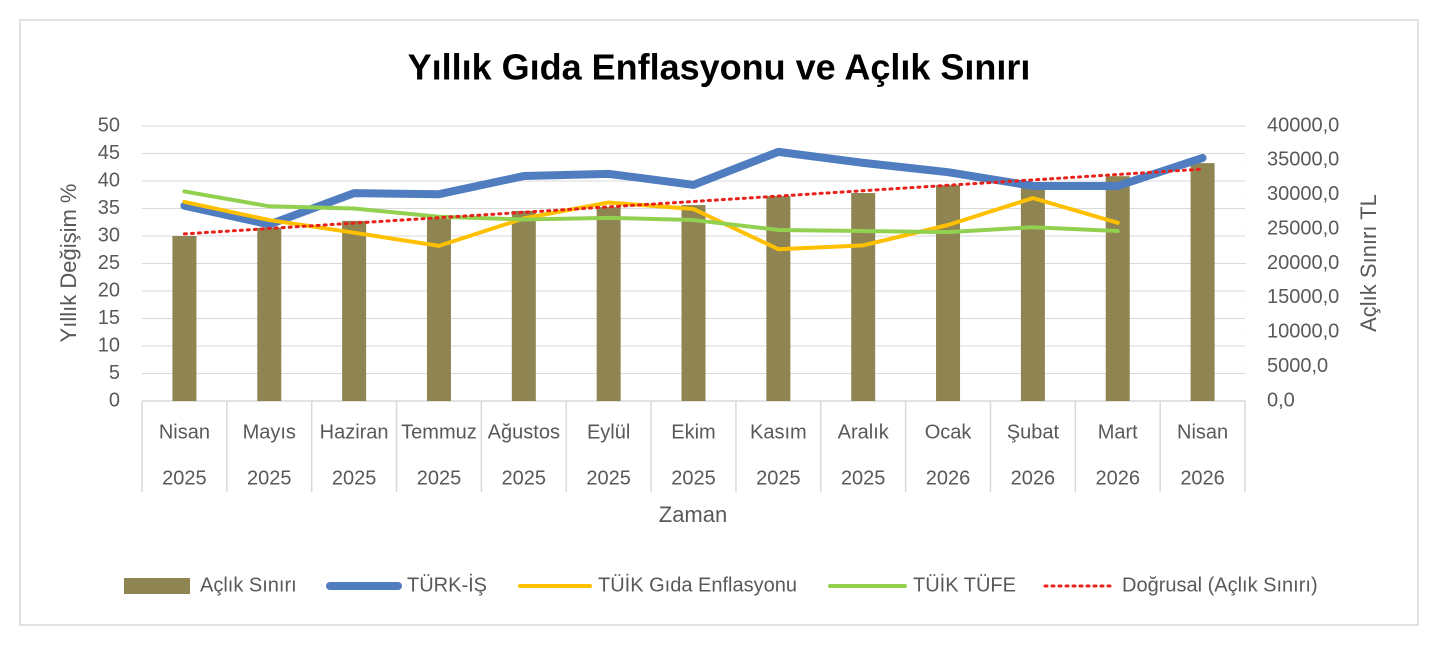 This screenshot has width=1438, height=652. What do you see at coordinates (109, 125) in the screenshot?
I see `y-tick-label: 50` at bounding box center [109, 125].